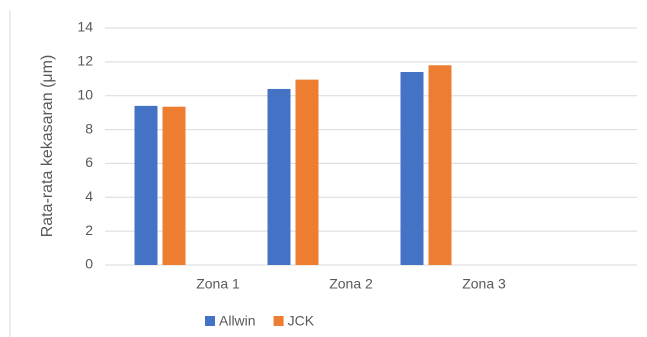  I want to click on y-axis-title: Rata-rata kekasaran (μm), so click(47, 146).